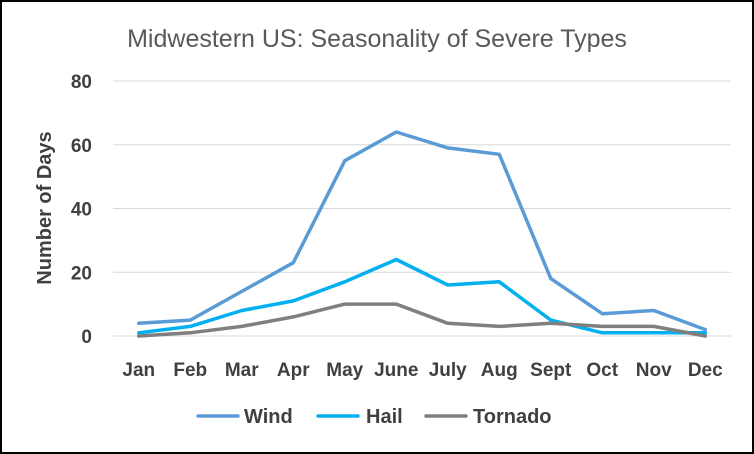 The width and height of the screenshot is (754, 454). What do you see at coordinates (654, 370) in the screenshot?
I see `x-tick-label: Nov` at bounding box center [654, 370].